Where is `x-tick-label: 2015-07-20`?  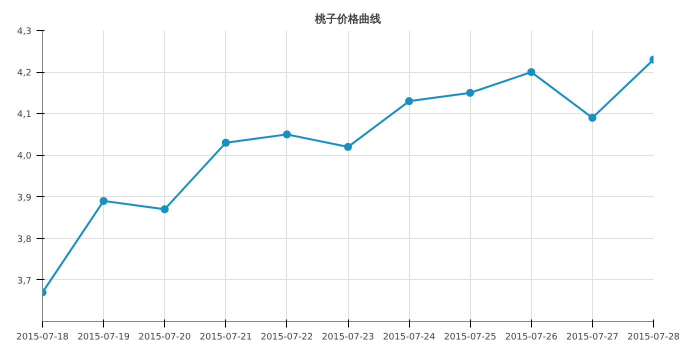 x-tick-label: 2015-07-20 is located at coordinates (165, 337).